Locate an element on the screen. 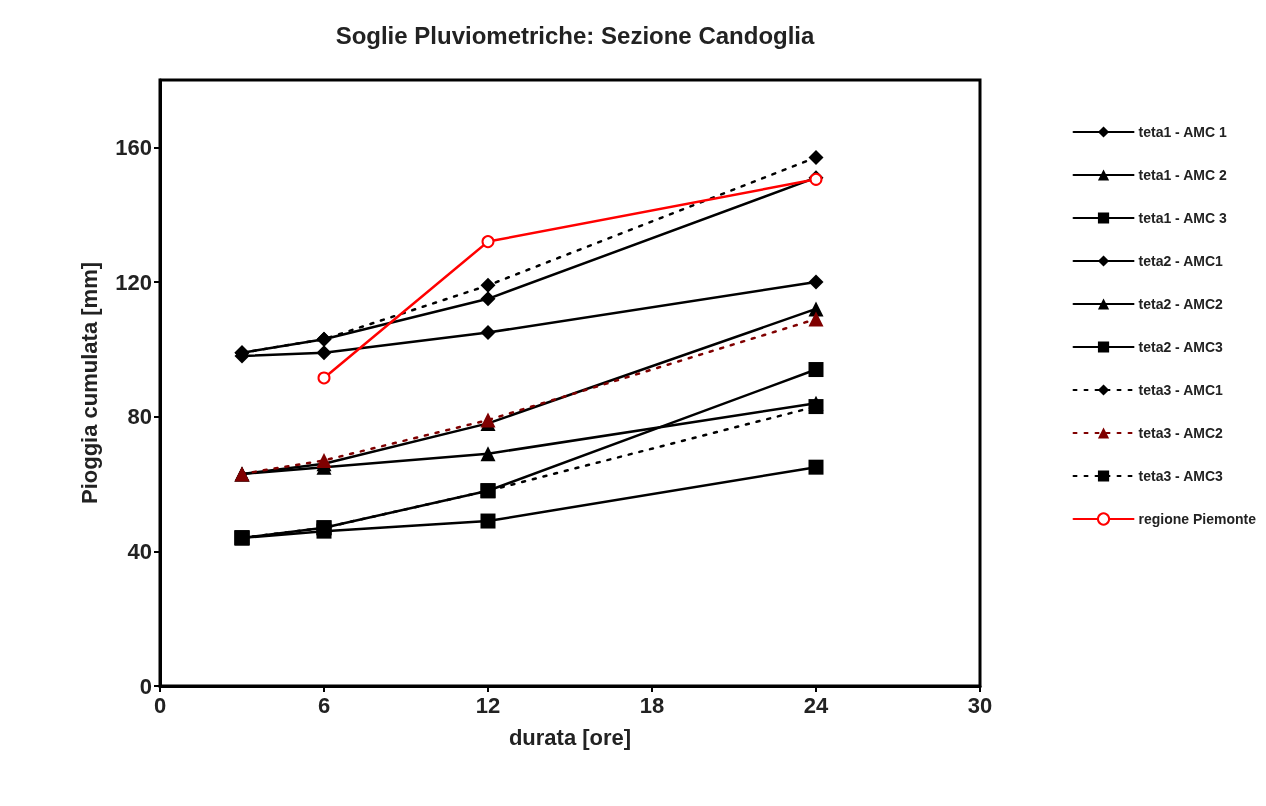 This screenshot has height=806, width=1266. chart-title: Soglie Pluviometriche: Sezione Candoglia is located at coordinates (575, 35).